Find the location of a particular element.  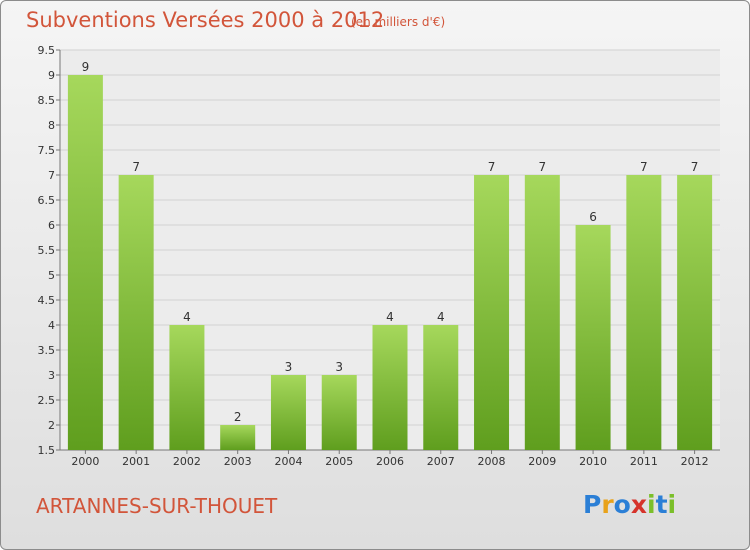

x-tick-label-2011: 2011 is located at coordinates (644, 461).